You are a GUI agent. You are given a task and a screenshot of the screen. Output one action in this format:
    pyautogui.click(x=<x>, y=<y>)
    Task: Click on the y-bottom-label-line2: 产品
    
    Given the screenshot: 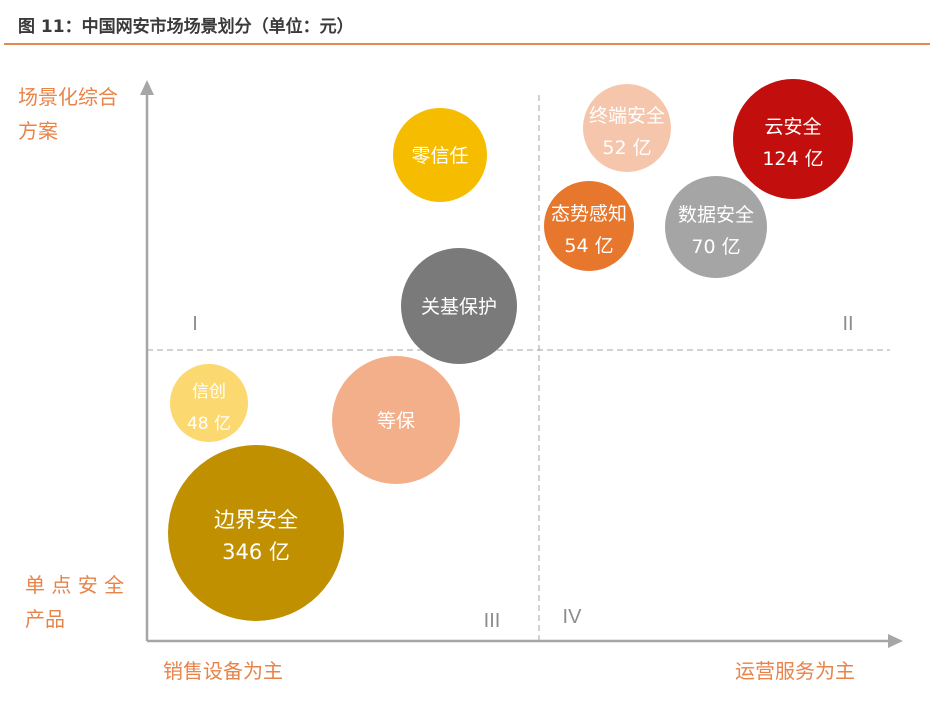 What is the action you would take?
    pyautogui.click(x=45, y=619)
    